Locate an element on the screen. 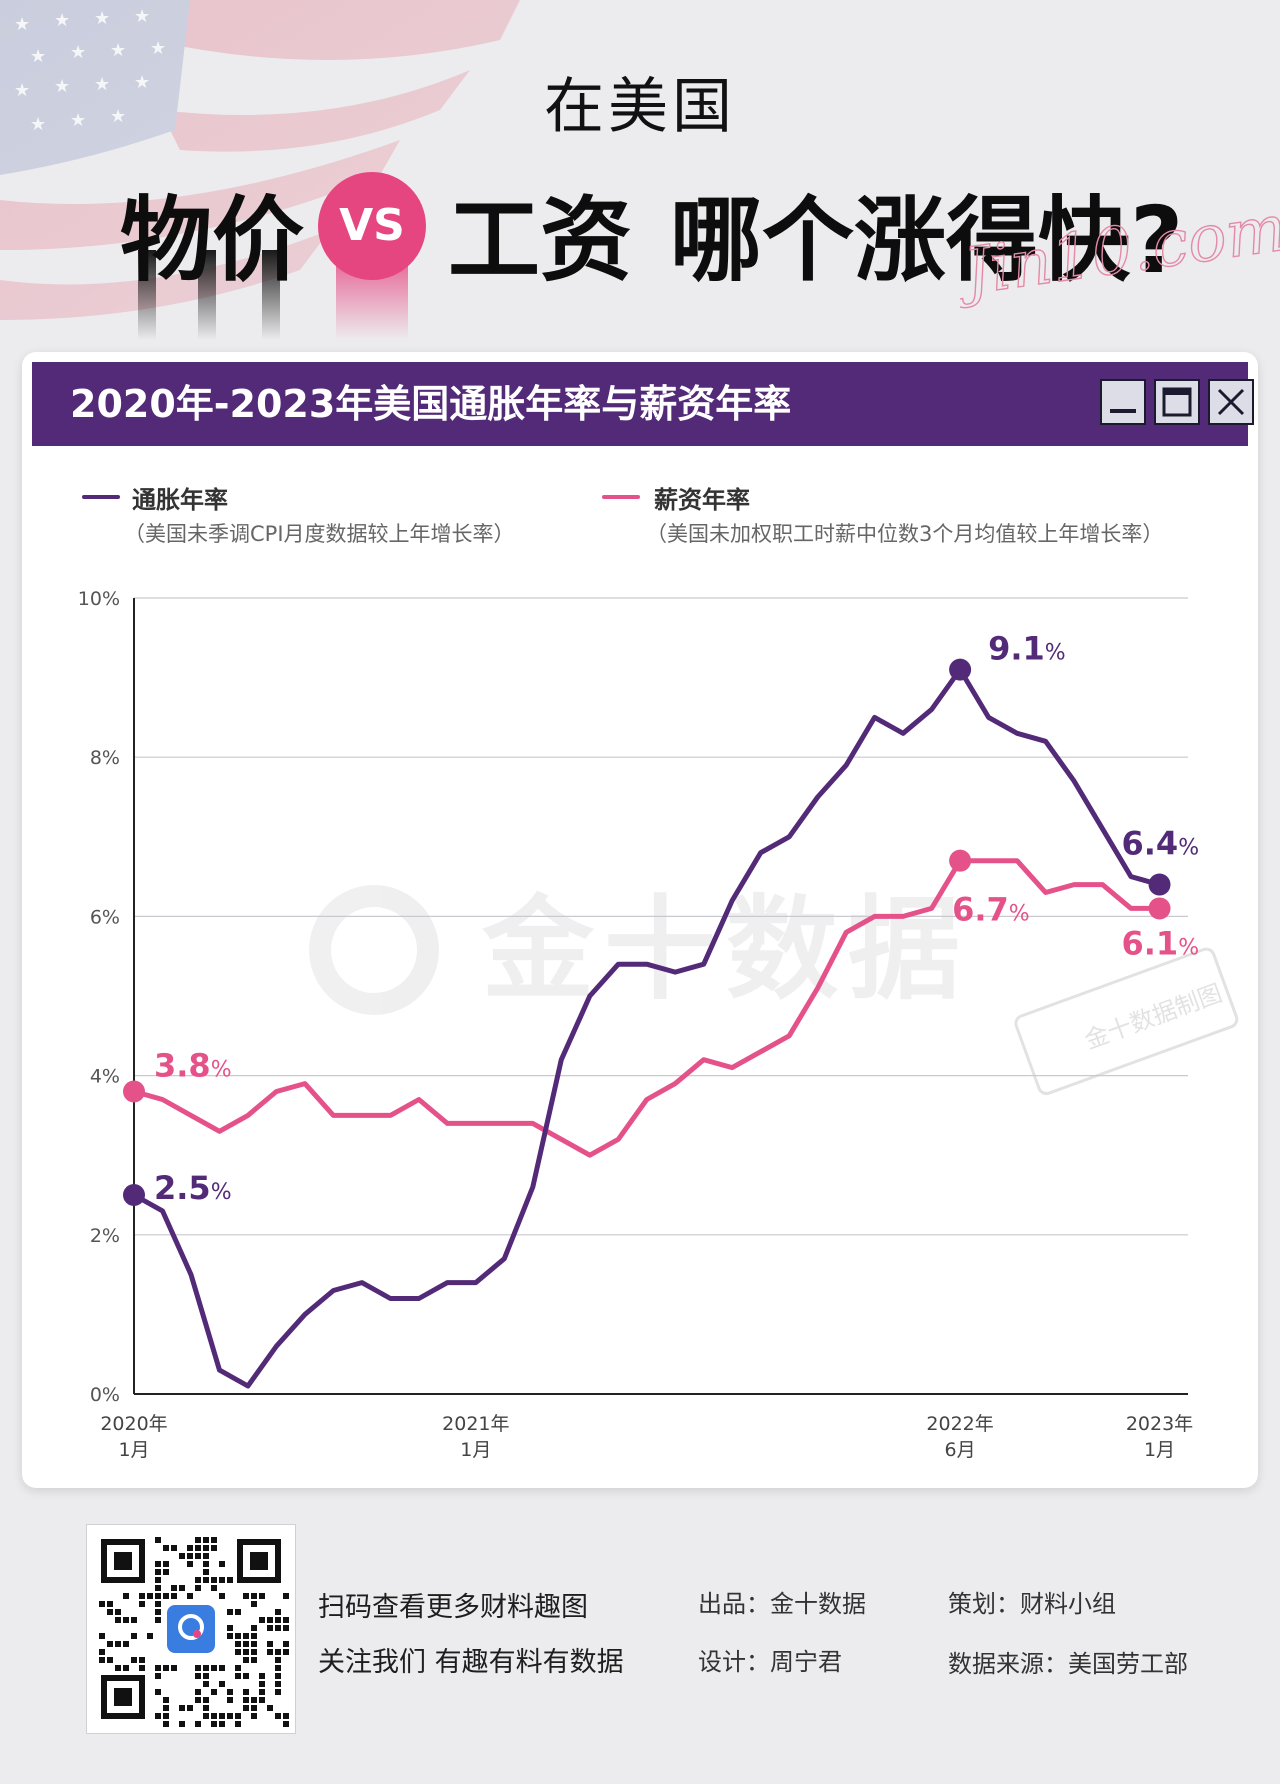 This screenshot has height=1784, width=1280. minimize-icon is located at coordinates (1123, 402).